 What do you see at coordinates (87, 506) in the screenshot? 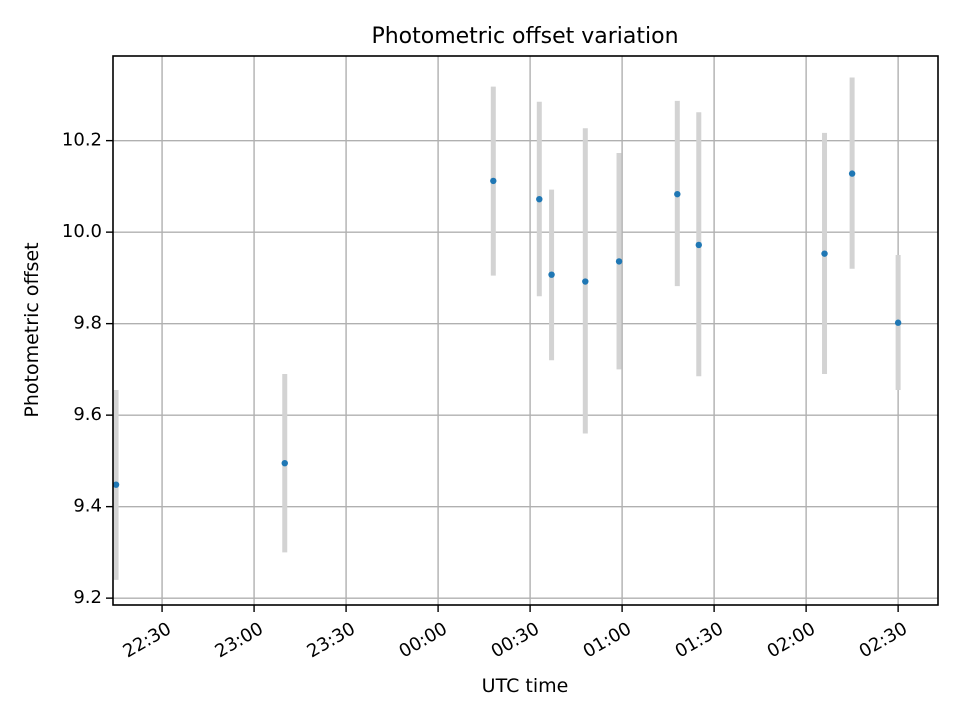
I see `y-tick-label: 9.4` at bounding box center [87, 506].